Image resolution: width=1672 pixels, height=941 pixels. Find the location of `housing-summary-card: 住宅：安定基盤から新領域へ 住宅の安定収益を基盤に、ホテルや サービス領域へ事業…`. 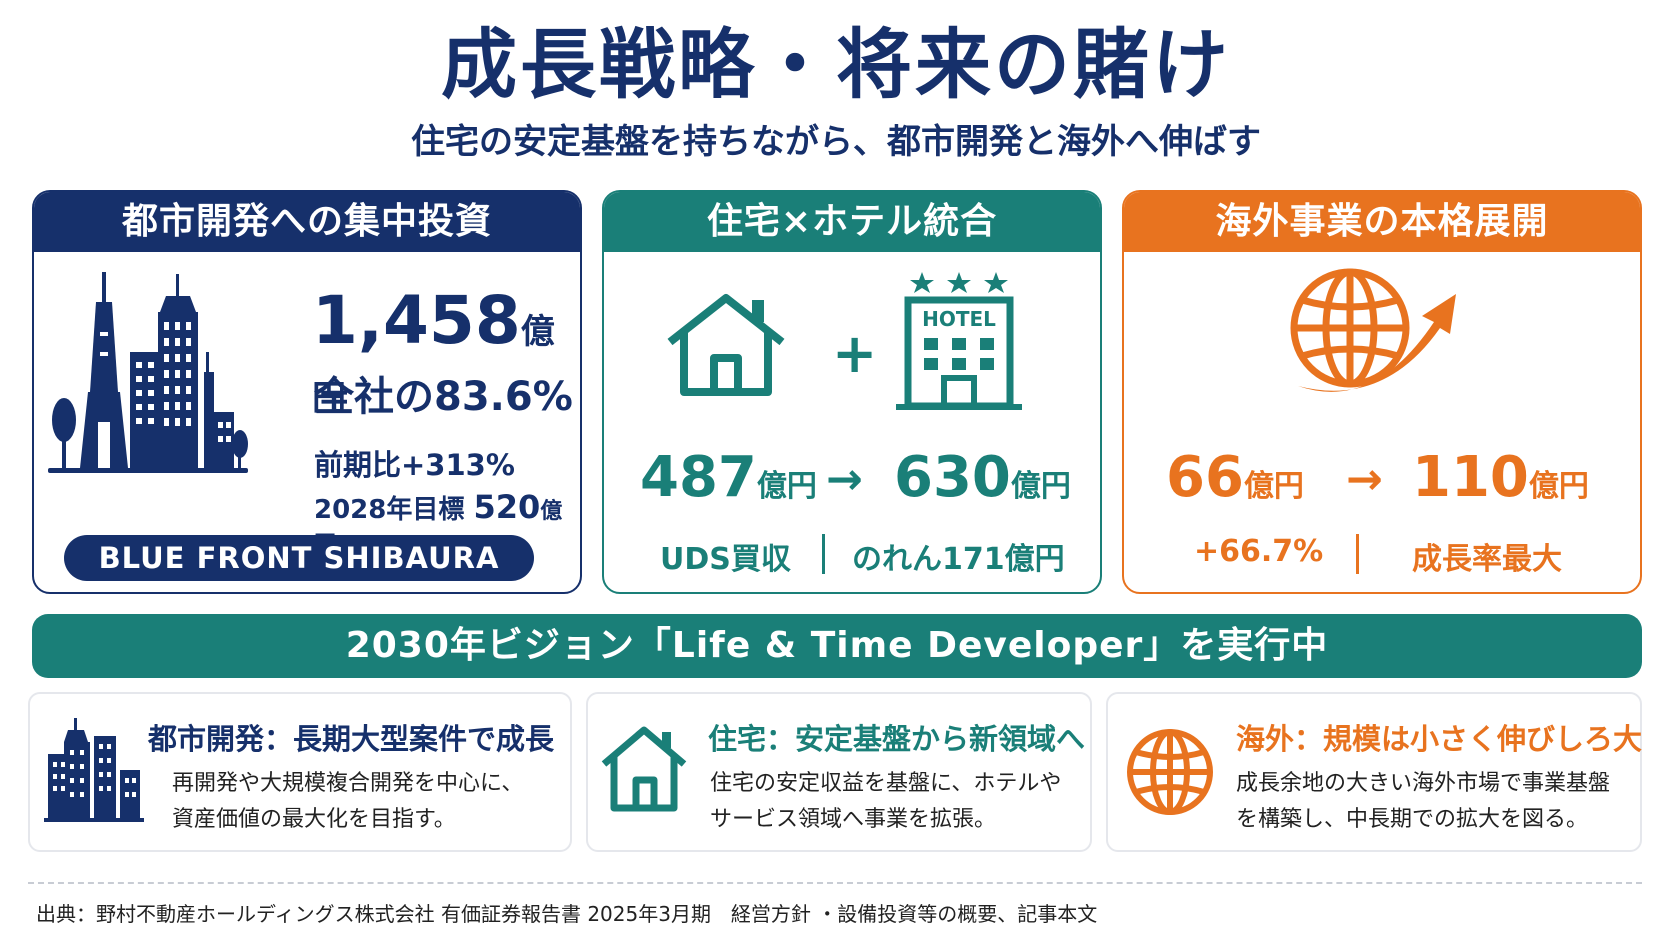

housing-summary-card: 住宅：安定基盤から新領域へ 住宅の安定収益を基盤に、ホテルや サービス領域へ事業… is located at coordinates (839, 772).